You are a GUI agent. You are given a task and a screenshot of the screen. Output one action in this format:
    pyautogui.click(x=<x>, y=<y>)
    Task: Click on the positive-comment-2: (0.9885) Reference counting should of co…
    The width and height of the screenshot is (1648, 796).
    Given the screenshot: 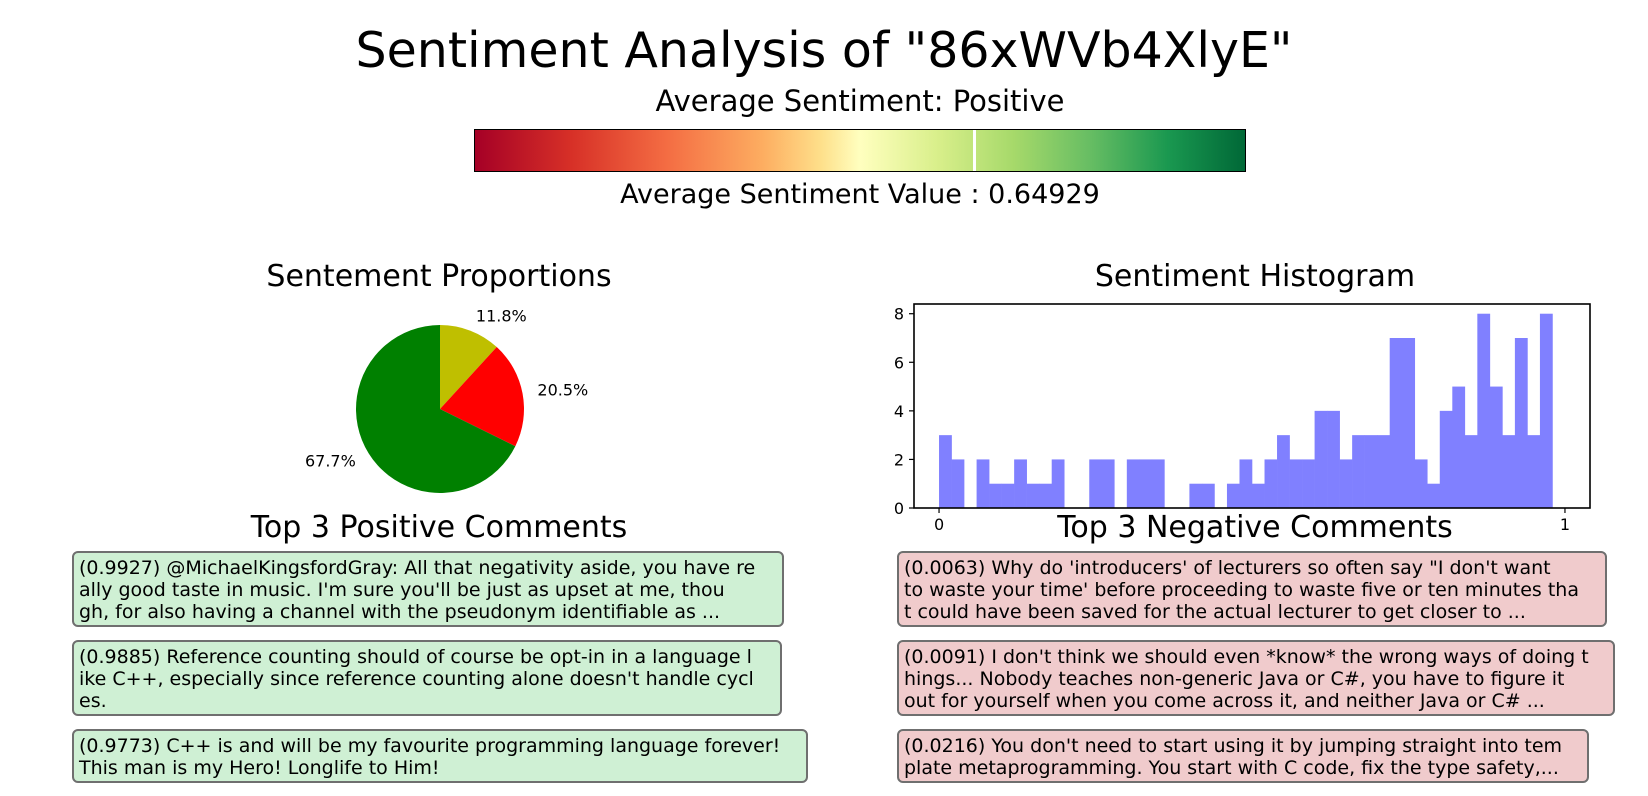 What is the action you would take?
    pyautogui.click(x=427, y=678)
    